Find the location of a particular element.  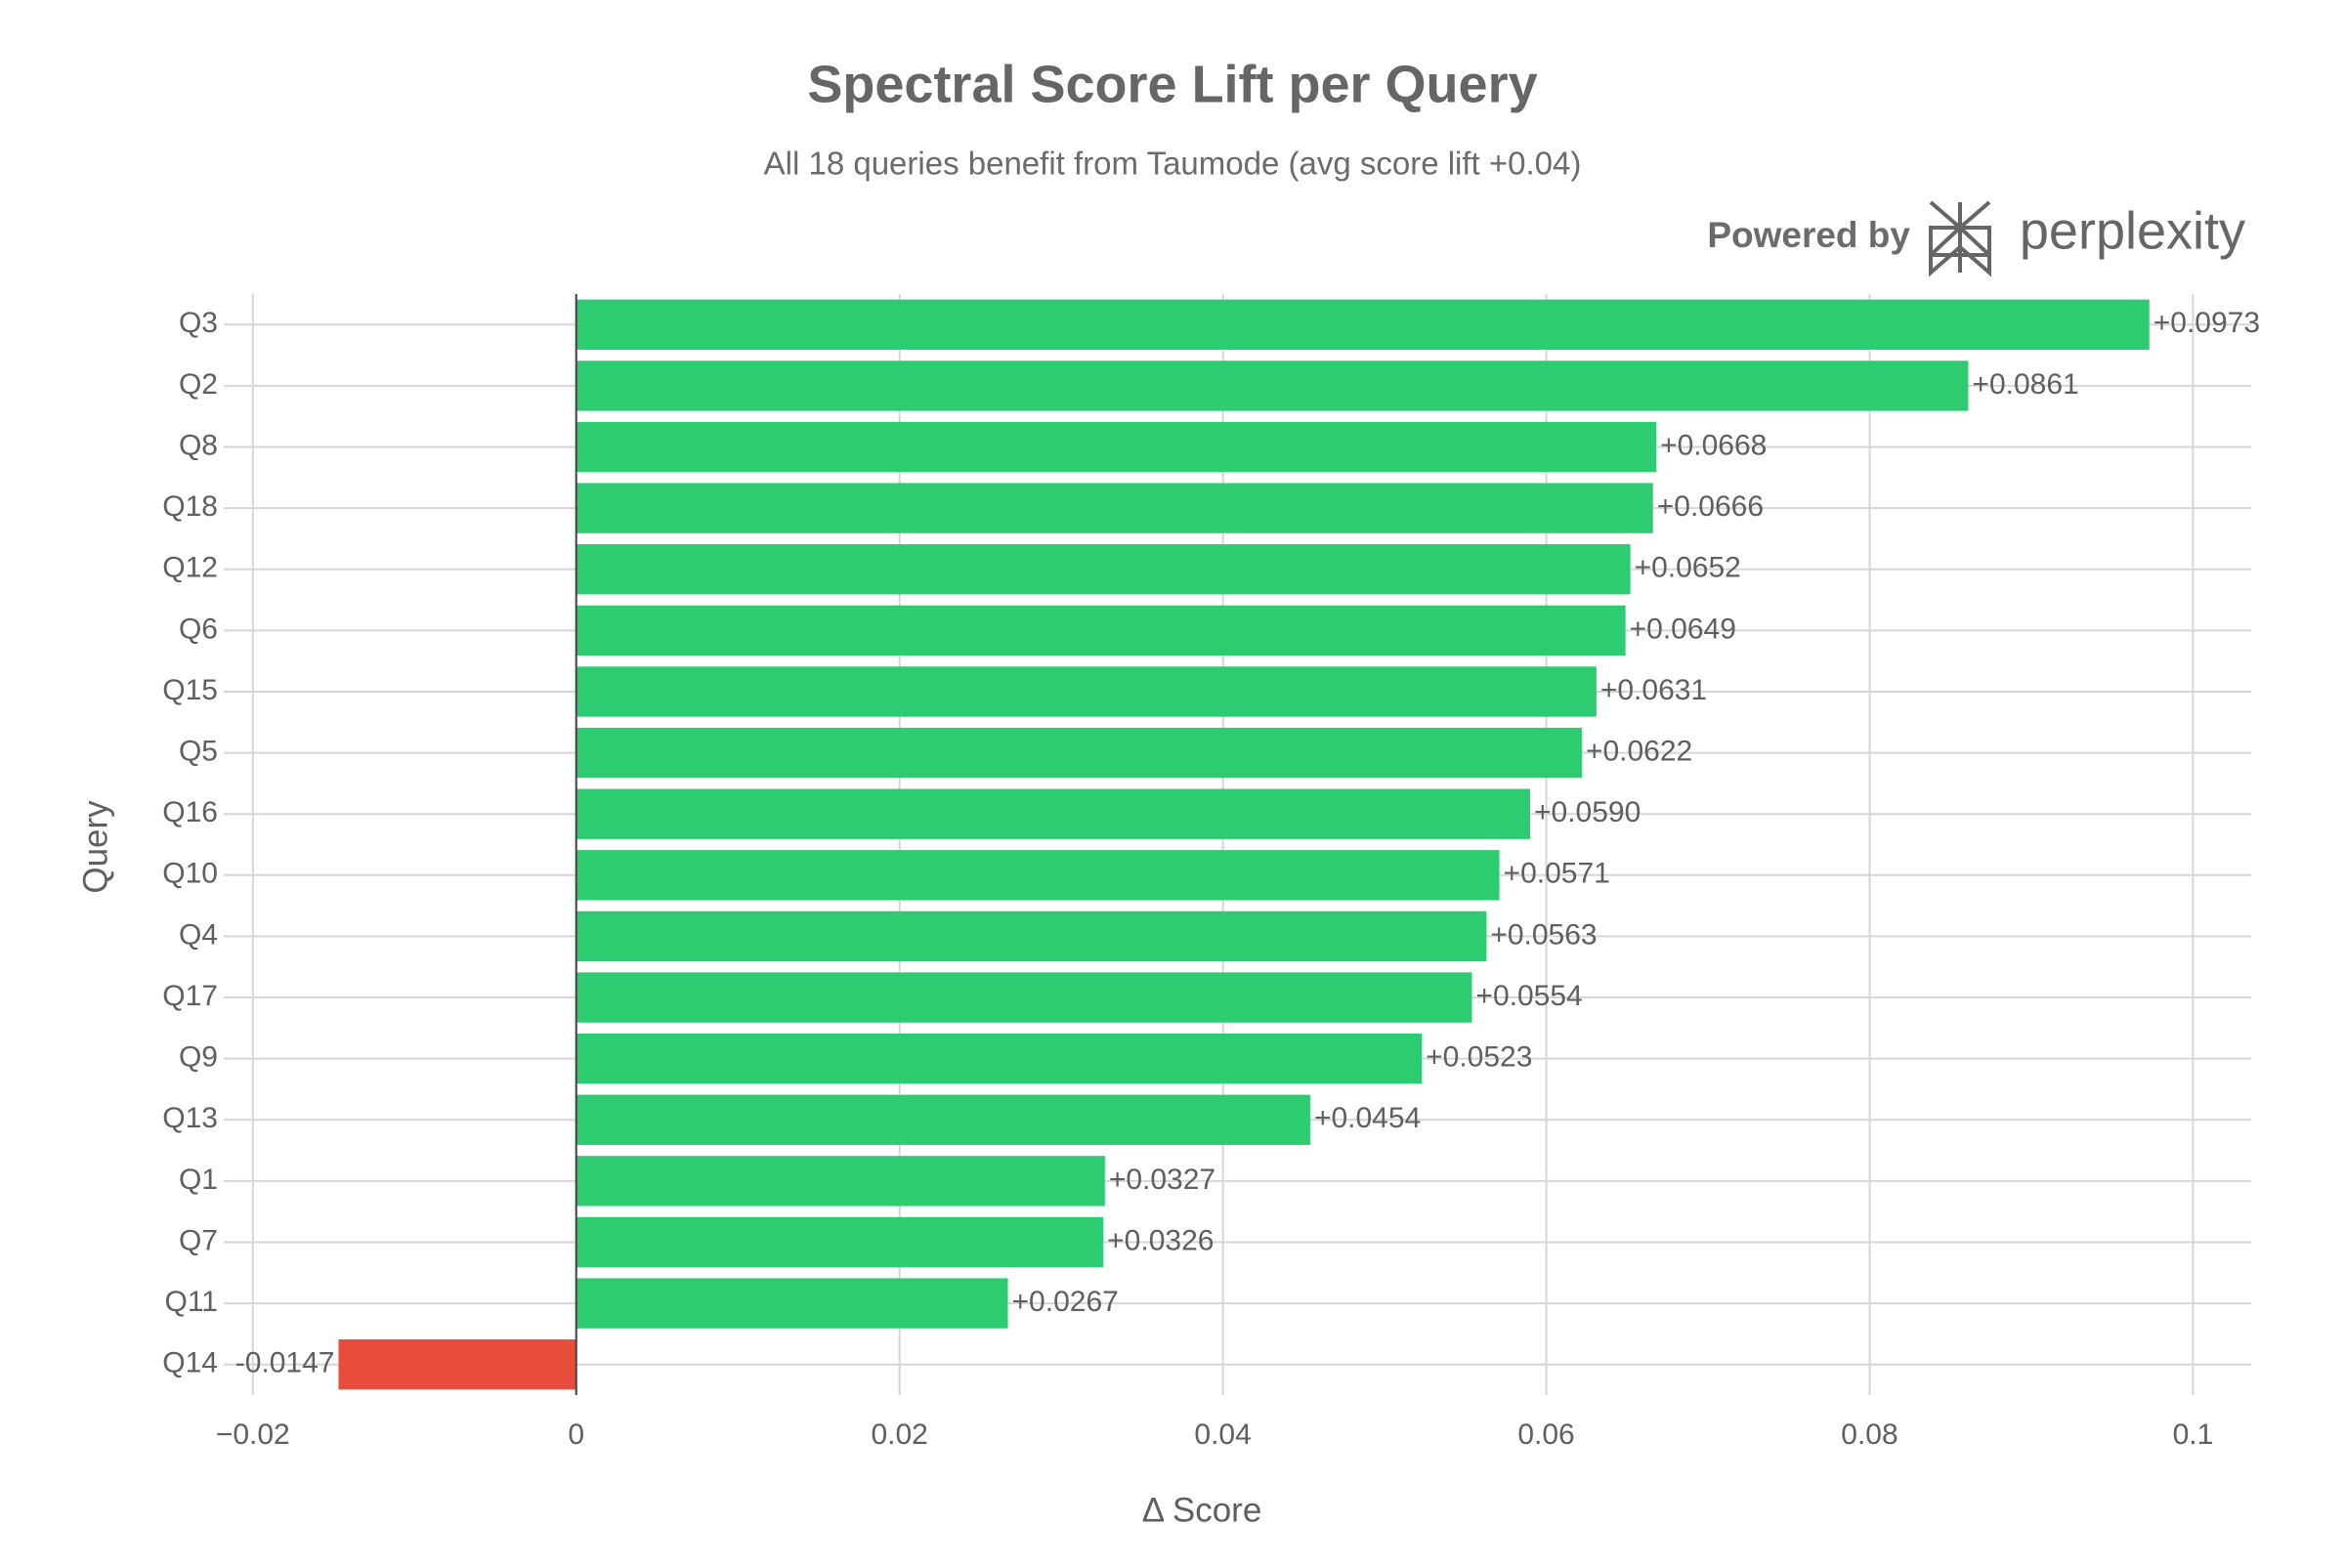

value-label: +0.0649 is located at coordinates (1683, 629).